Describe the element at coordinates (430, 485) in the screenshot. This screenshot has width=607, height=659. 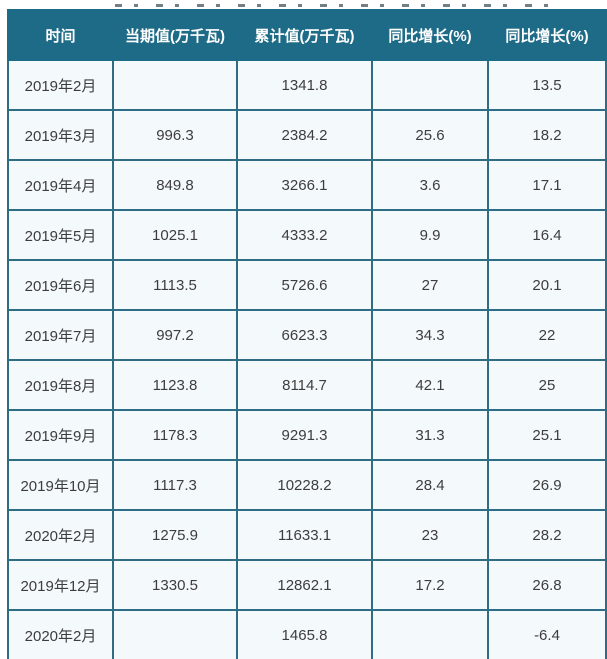
I see `cell-value: 28.4` at that location.